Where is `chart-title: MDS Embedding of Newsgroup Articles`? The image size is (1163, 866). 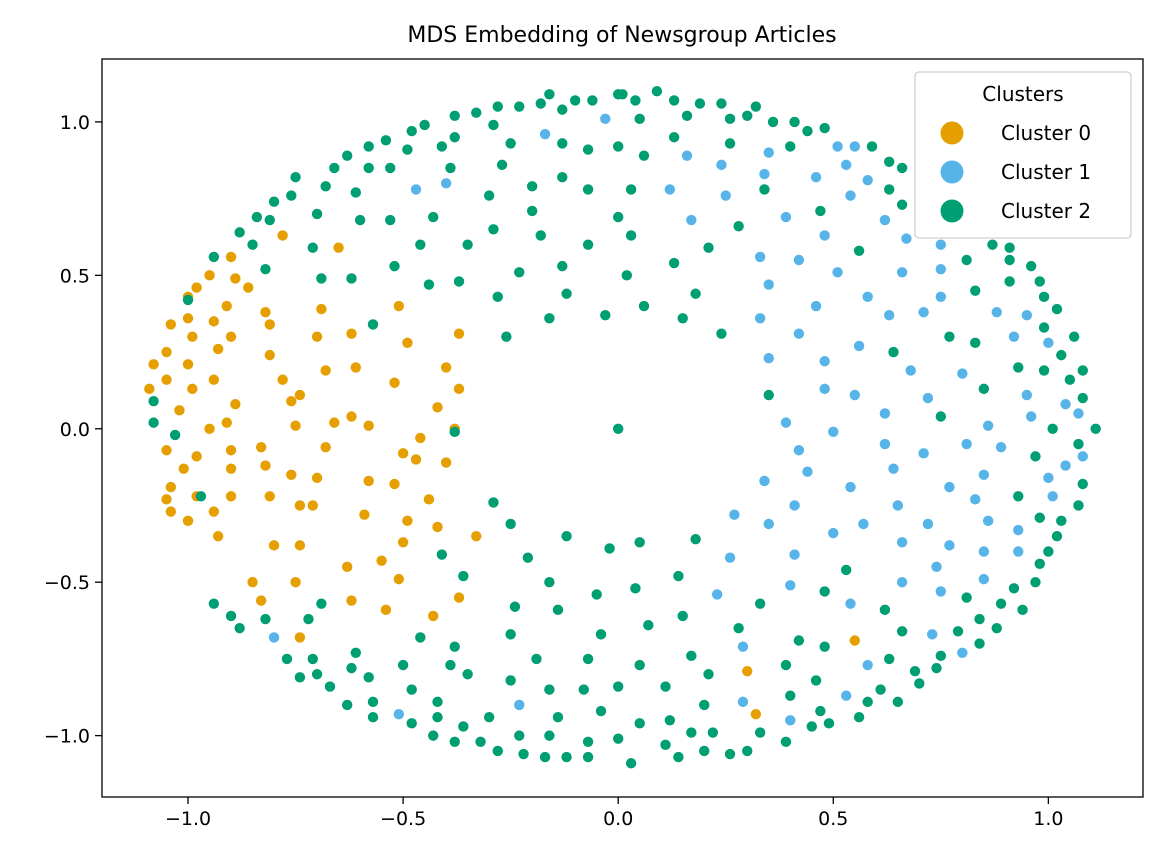 chart-title: MDS Embedding of Newsgroup Articles is located at coordinates (621, 35).